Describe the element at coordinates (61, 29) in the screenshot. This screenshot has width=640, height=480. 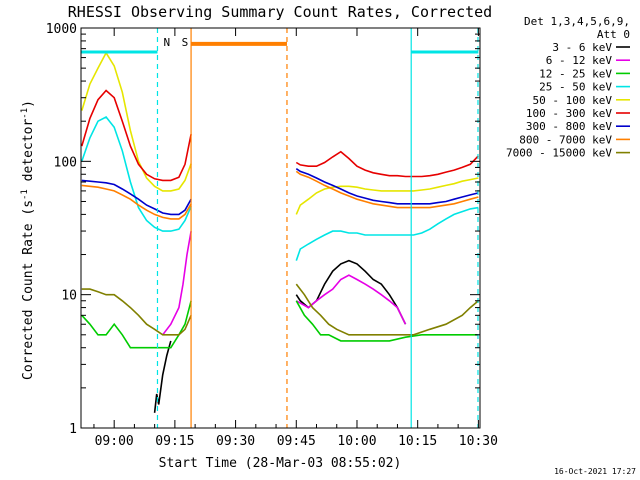
I see `y-tick-label: 1000` at that location.